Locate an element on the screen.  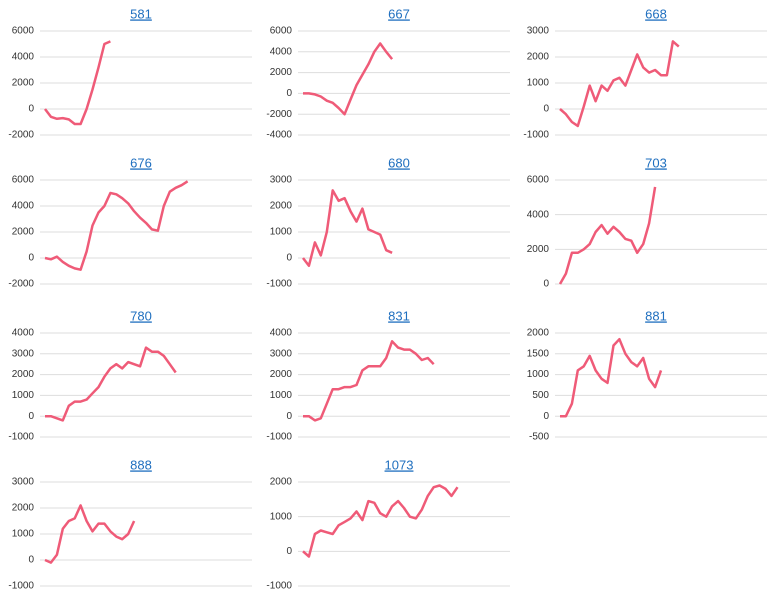
chart-title-link: 581 is located at coordinates (141, 13).